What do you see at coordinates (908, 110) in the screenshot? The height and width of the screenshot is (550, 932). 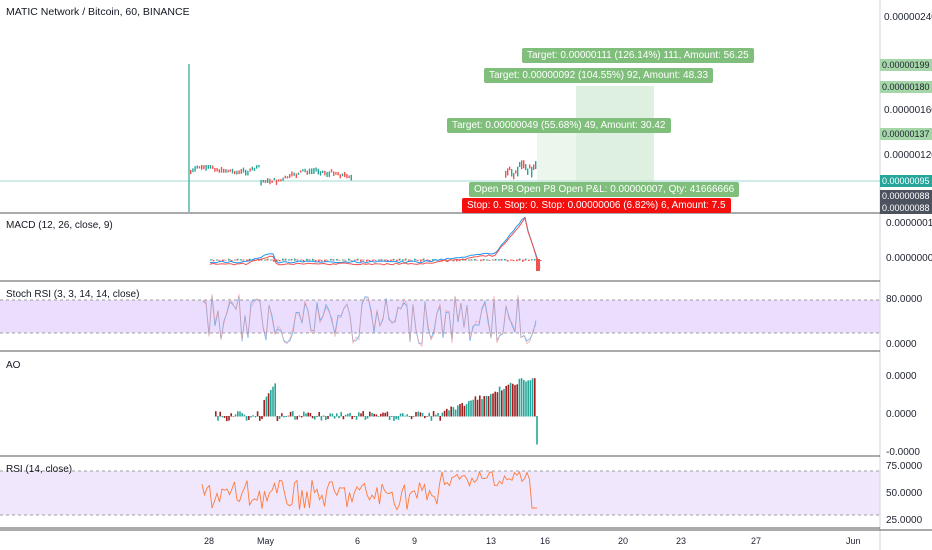 I see `price-axis-label: 0.00000160` at bounding box center [908, 110].